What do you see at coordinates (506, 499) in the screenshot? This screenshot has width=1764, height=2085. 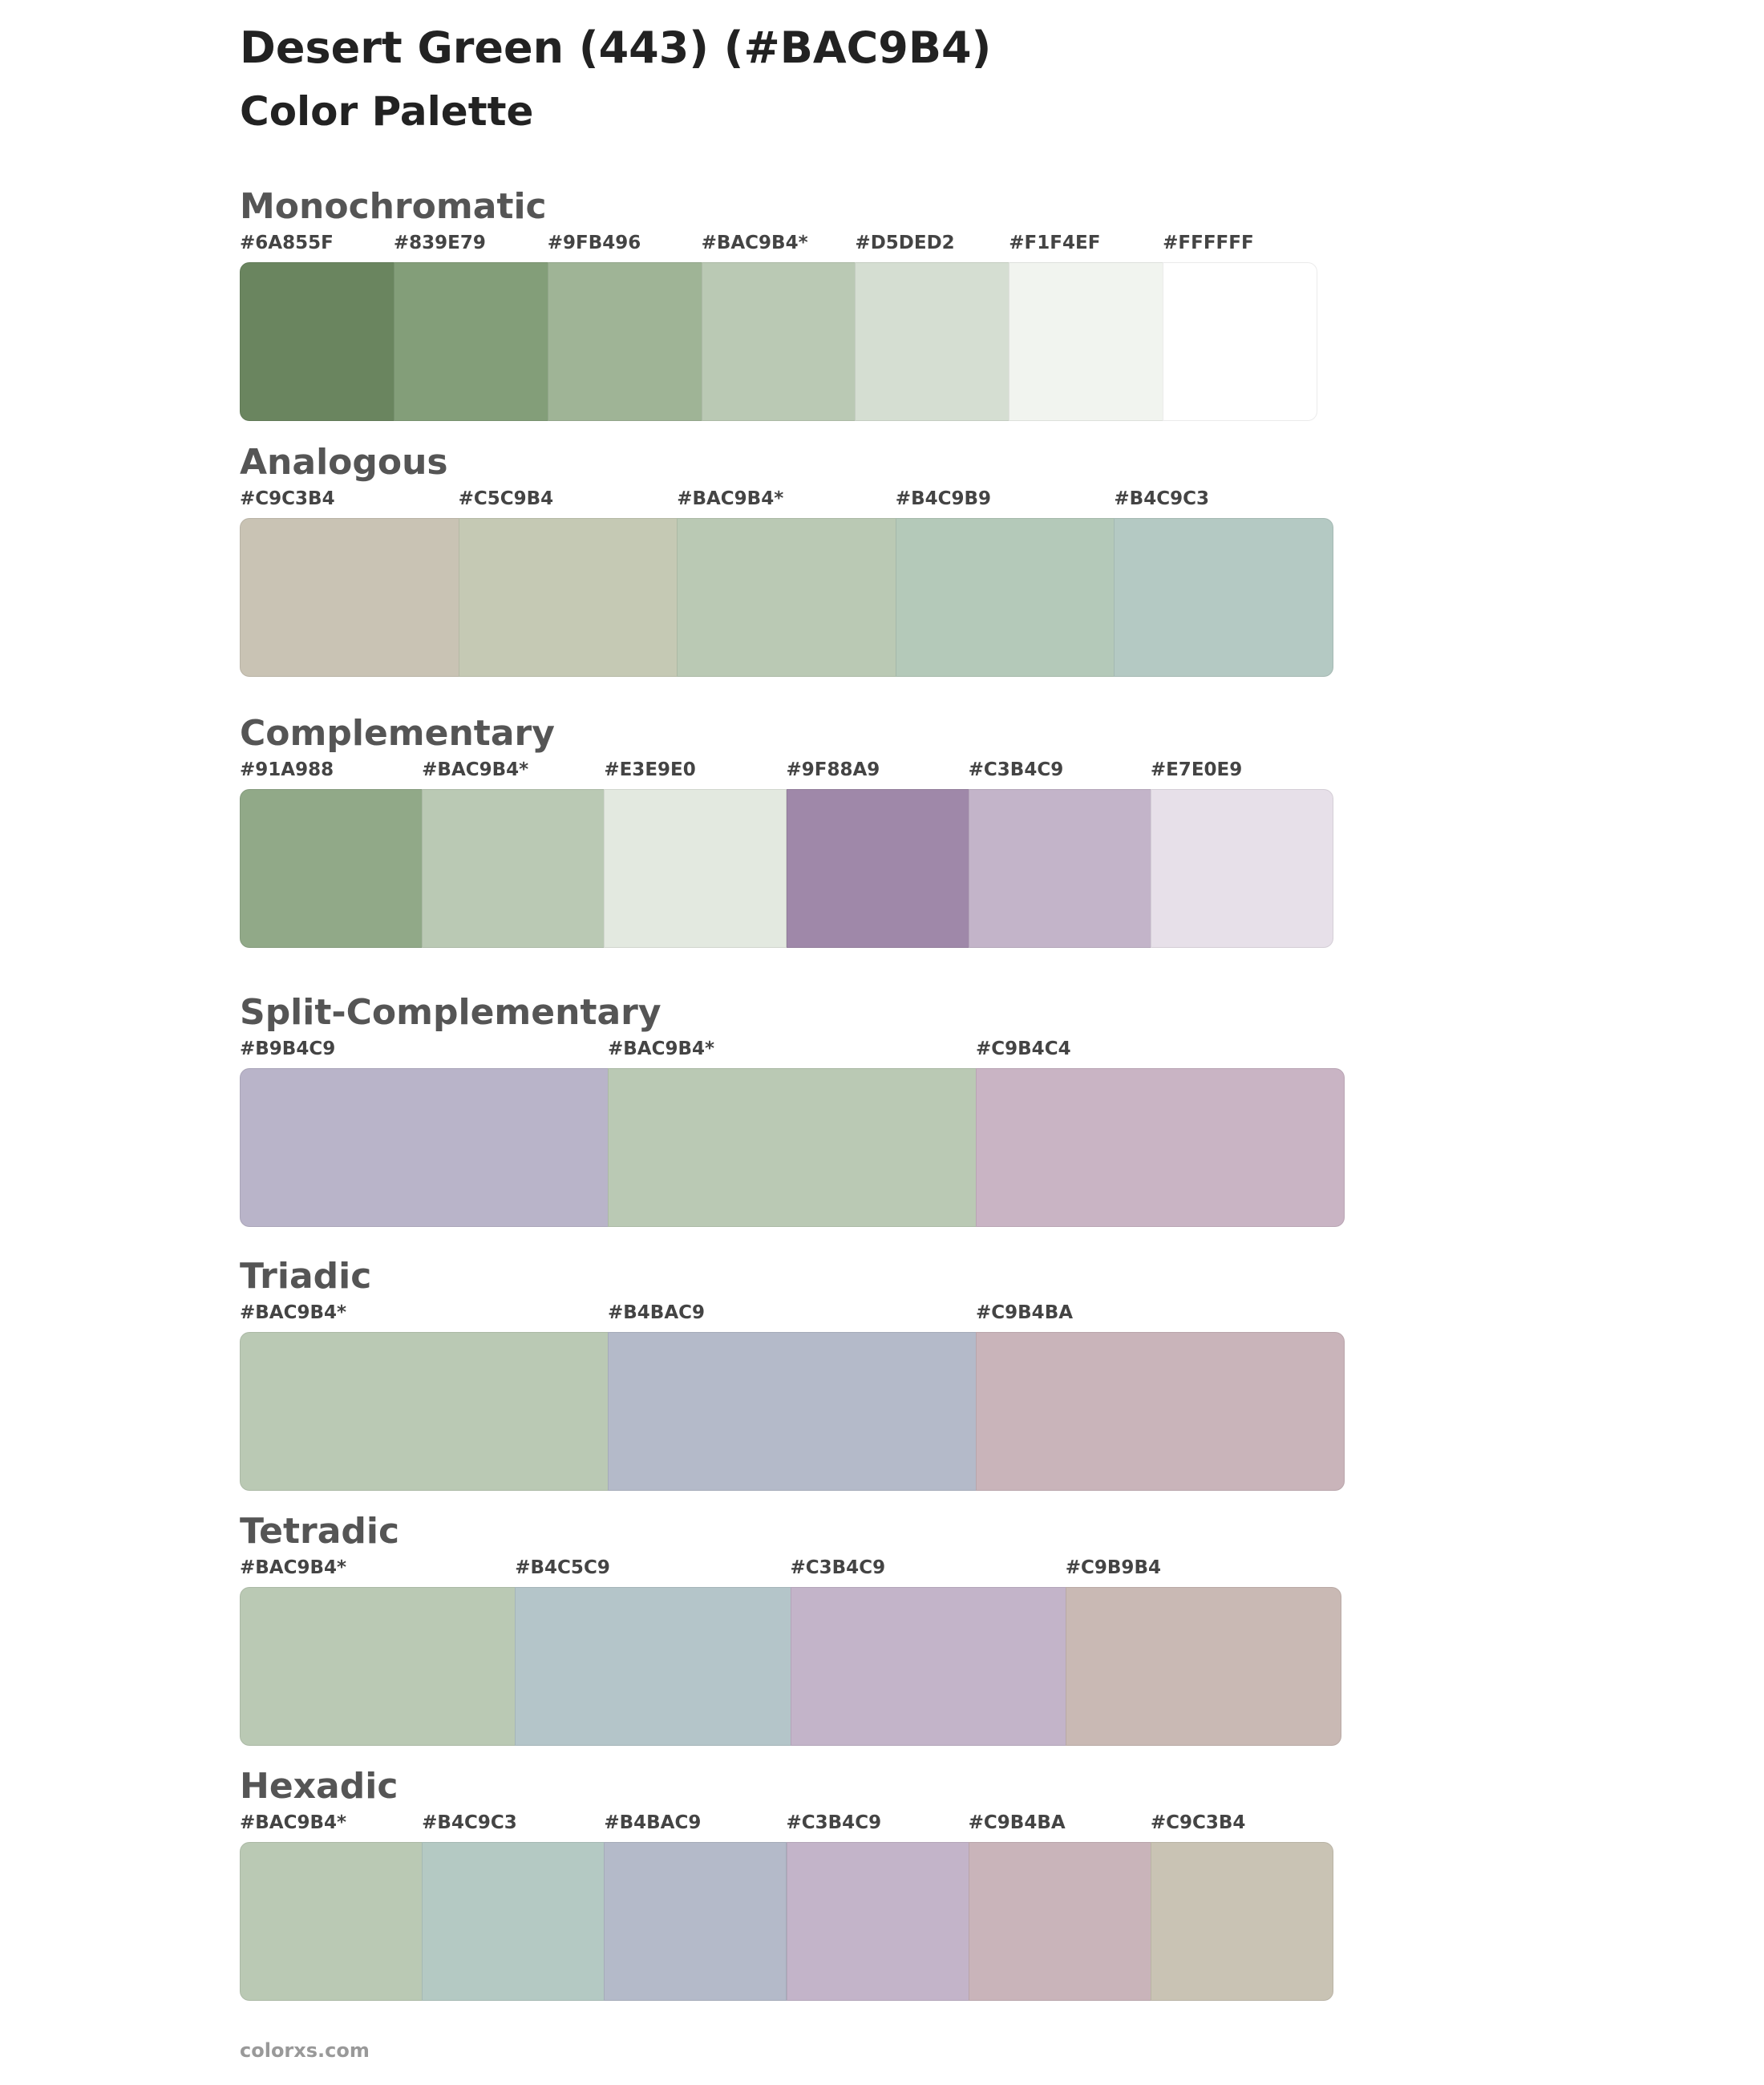 I see `swatch-label: #C5C9B4` at bounding box center [506, 499].